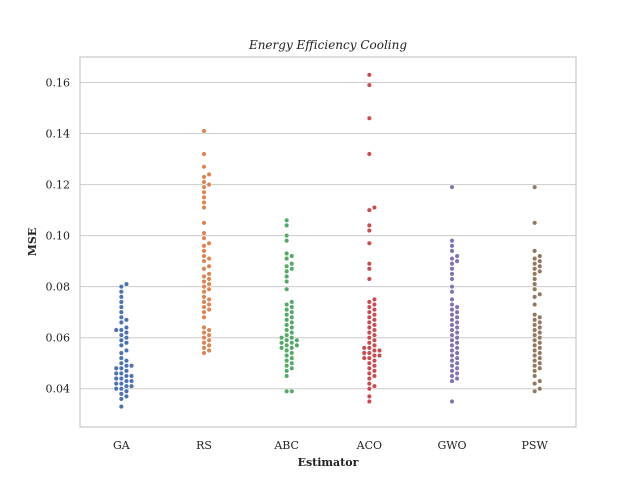 This screenshot has width=640, height=480. Describe the element at coordinates (58, 389) in the screenshot. I see `y-tick-label: 0.04` at that location.